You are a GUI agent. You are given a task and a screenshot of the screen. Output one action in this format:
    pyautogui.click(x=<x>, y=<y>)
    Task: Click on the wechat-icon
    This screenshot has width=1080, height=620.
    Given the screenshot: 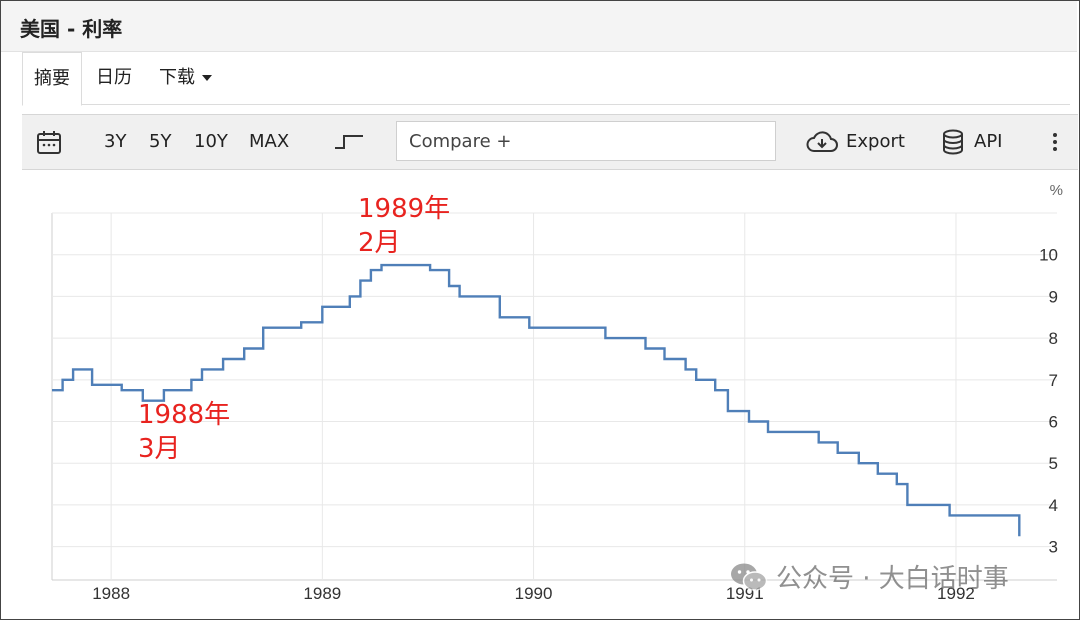 What is the action you would take?
    pyautogui.click(x=749, y=577)
    